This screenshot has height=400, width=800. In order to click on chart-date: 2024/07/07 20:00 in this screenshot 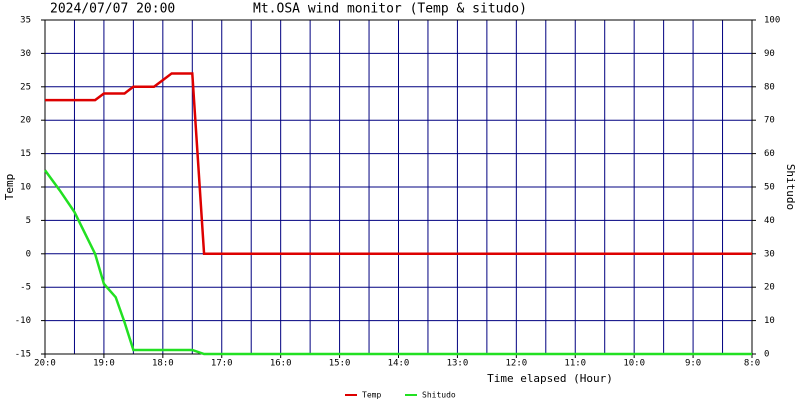, I will do `click(112, 9)`.